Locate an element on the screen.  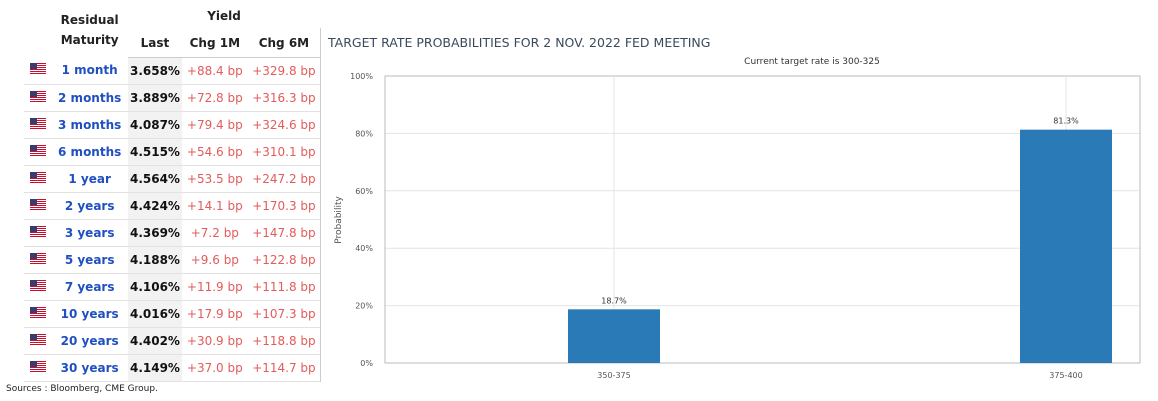
table-row: 10 years 4.016% +17.9 bp +107.3 bp is located at coordinates (172, 314).